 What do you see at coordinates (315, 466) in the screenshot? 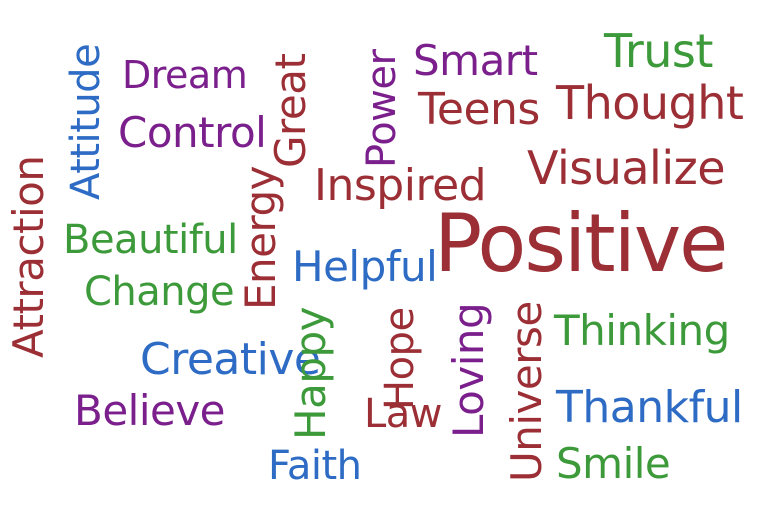
I see `word-faith: Faith` at bounding box center [315, 466].